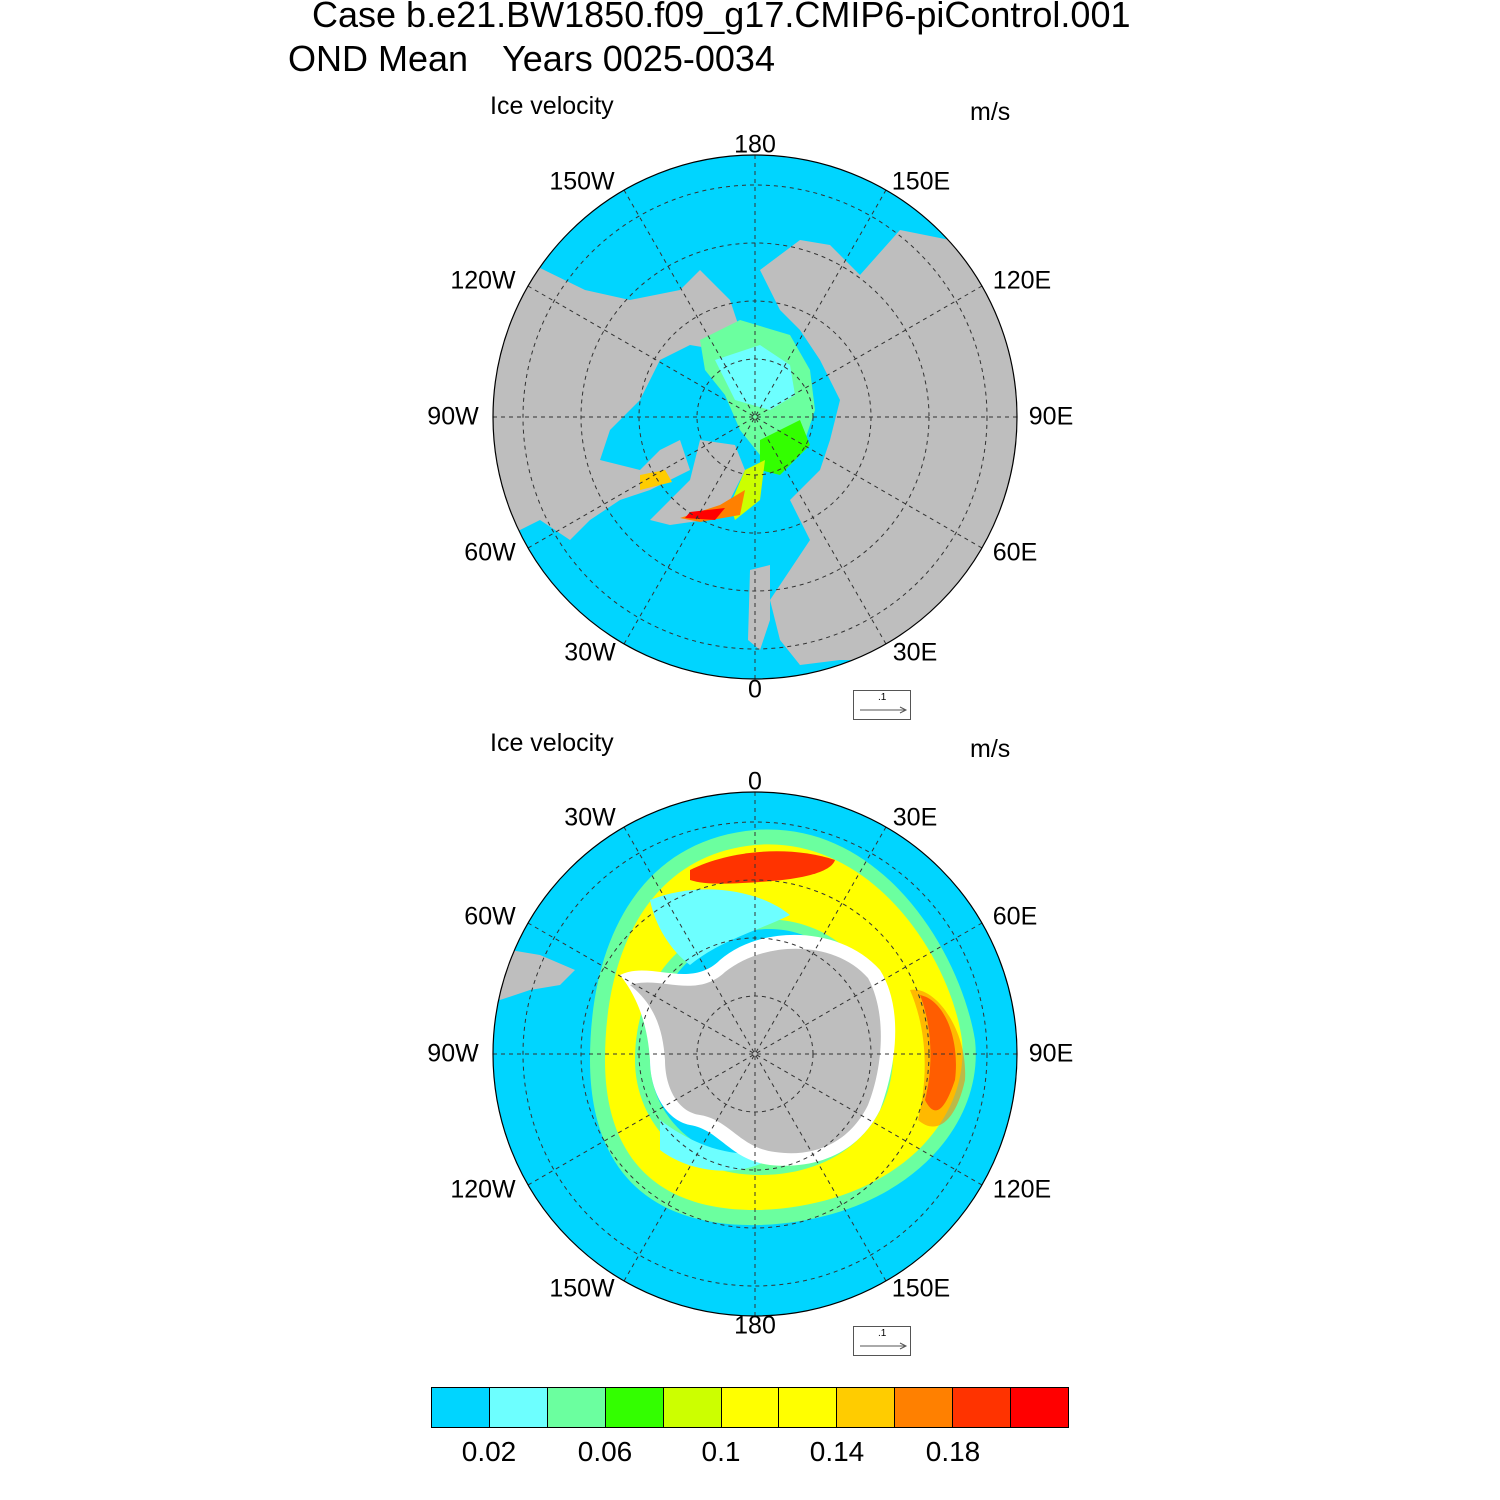 The height and width of the screenshot is (1500, 1500). Describe the element at coordinates (483, 1189) in the screenshot. I see `south-lon-label-120w: 120W` at that location.